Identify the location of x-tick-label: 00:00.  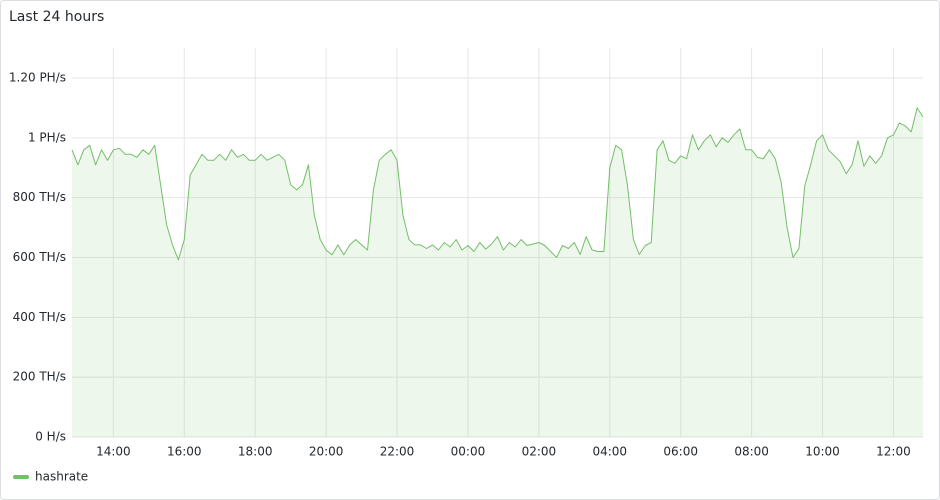
(468, 452).